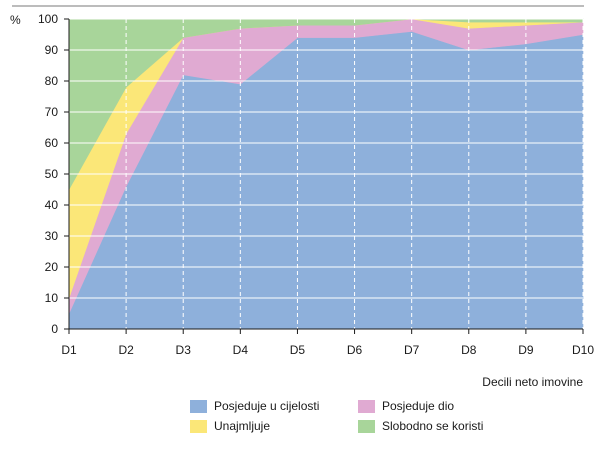  What do you see at coordinates (52, 267) in the screenshot?
I see `y-tick-label: 20` at bounding box center [52, 267].